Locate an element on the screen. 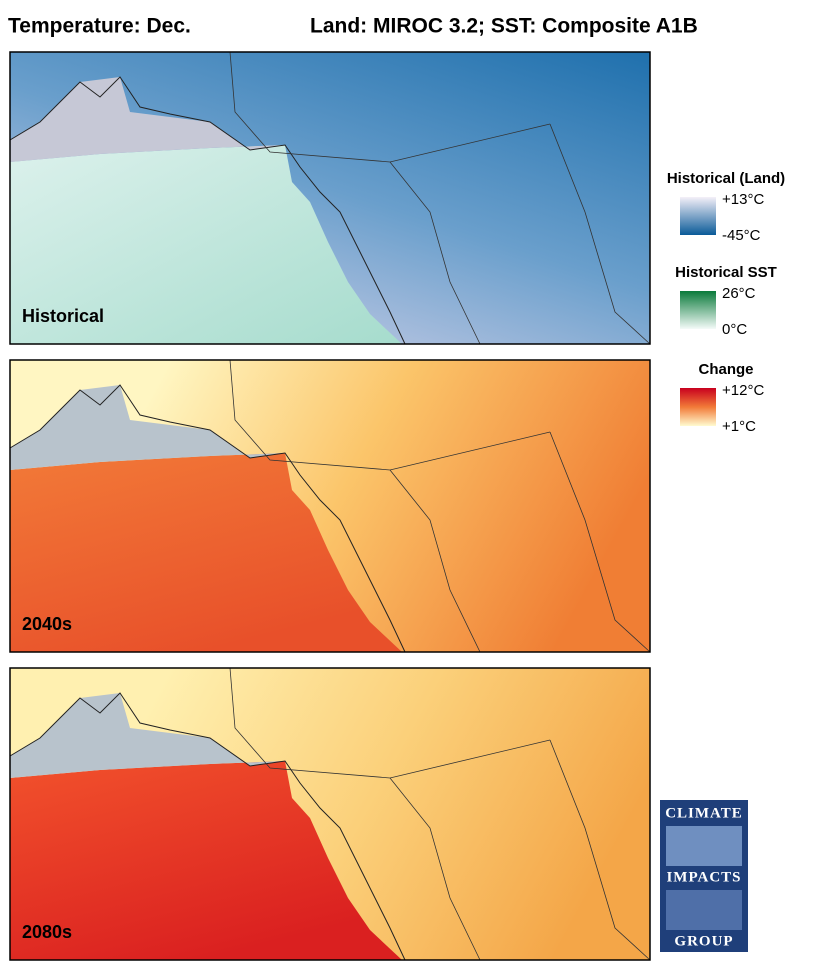  logo-text: CLIMATE is located at coordinates (704, 813).